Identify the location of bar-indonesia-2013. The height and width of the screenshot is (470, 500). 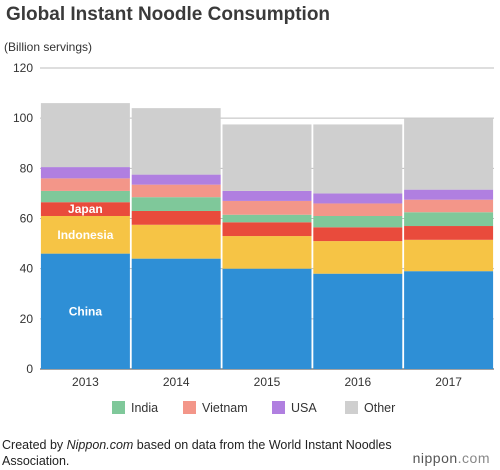
(85, 234).